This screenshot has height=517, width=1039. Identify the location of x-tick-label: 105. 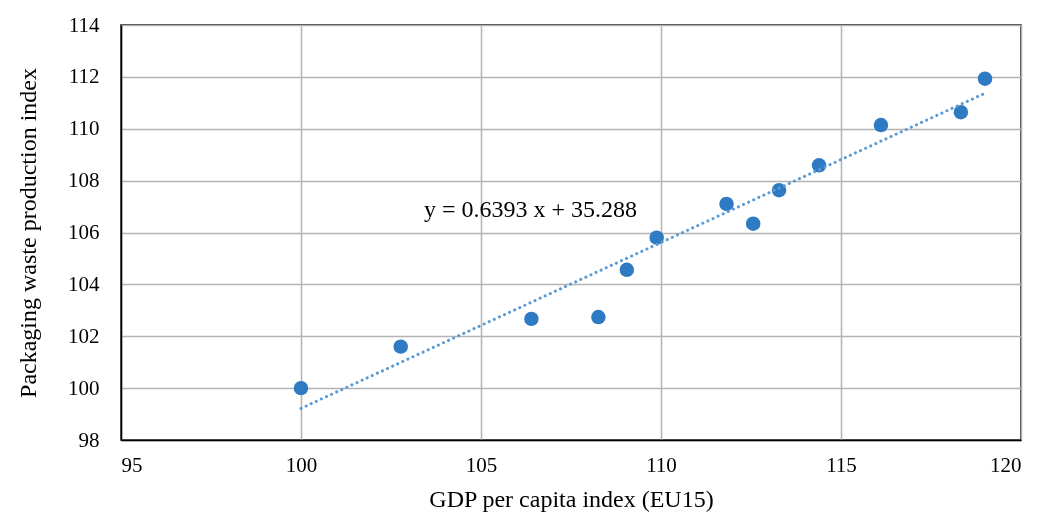
(481, 464).